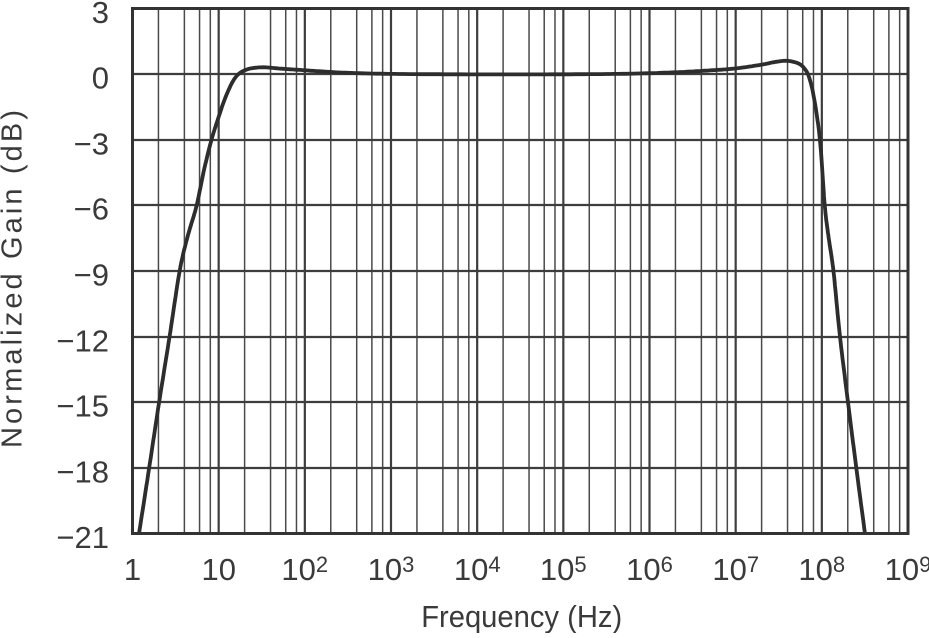 This screenshot has height=638, width=929. What do you see at coordinates (304, 569) in the screenshot?
I see `svg-text: 102` at bounding box center [304, 569].